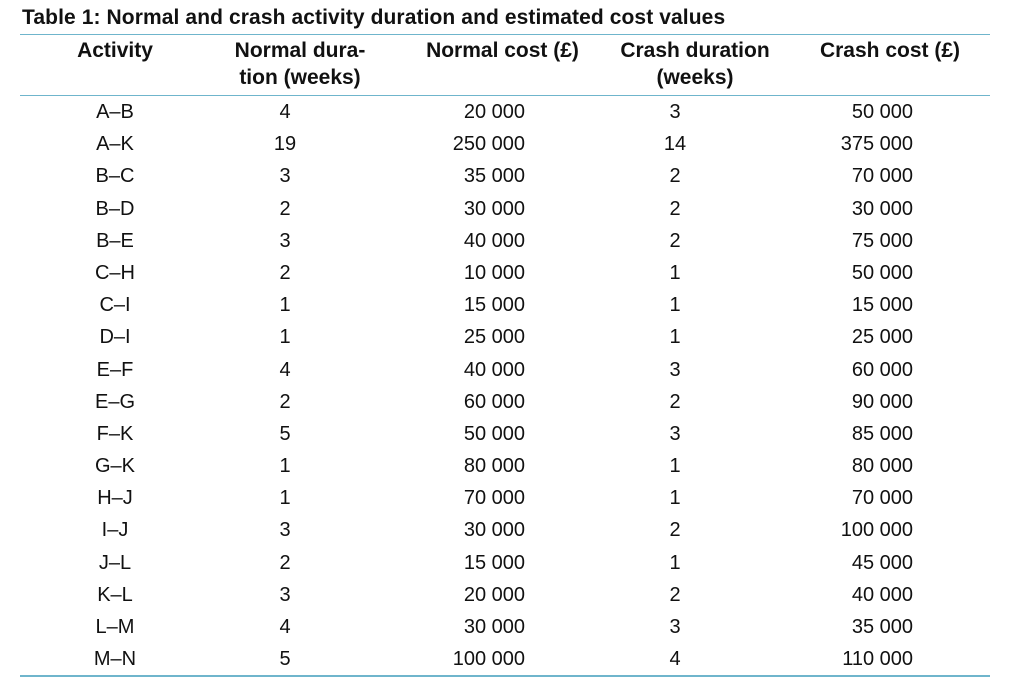 This screenshot has width=1024, height=680. I want to click on header-normal-cost-label: Normal cost (£), so click(502, 50).